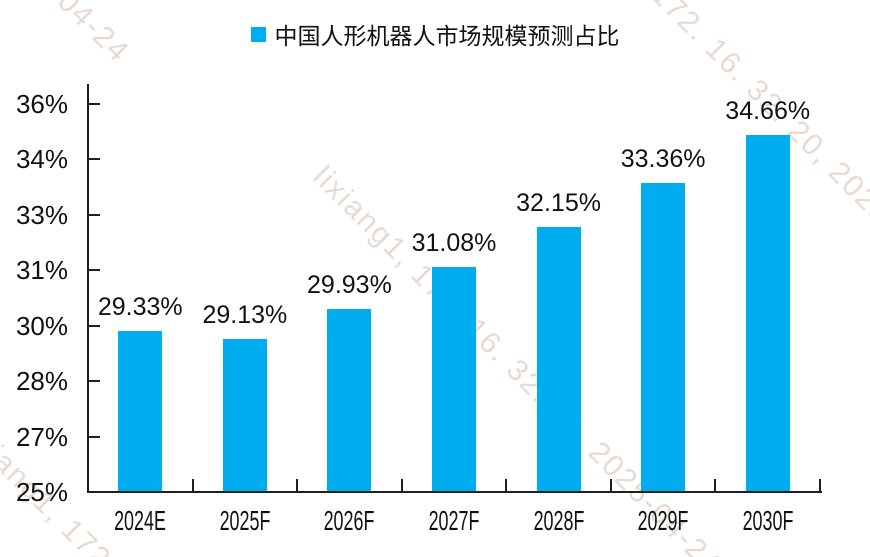 The image size is (870, 557). Describe the element at coordinates (244, 415) in the screenshot. I see `bar-2025F` at that location.